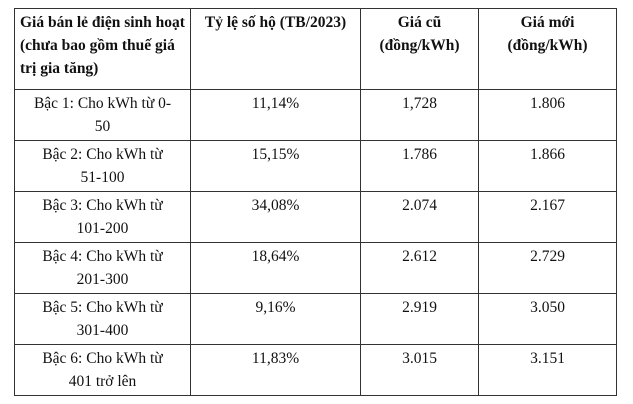 The width and height of the screenshot is (633, 404). What do you see at coordinates (419, 268) in the screenshot?
I see `table-cell: 2.612` at bounding box center [419, 268].